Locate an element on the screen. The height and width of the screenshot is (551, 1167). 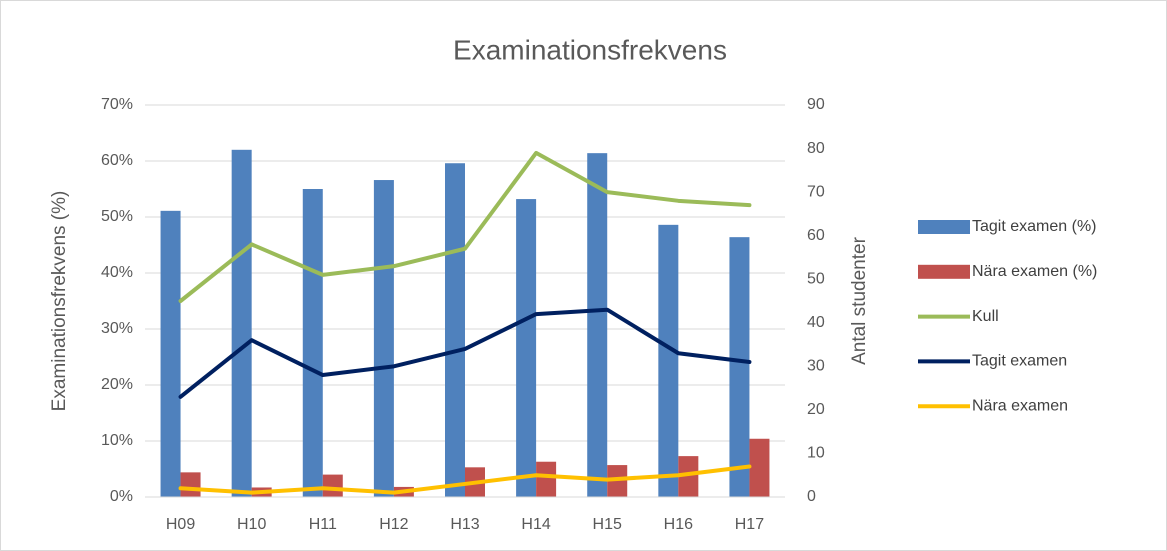
y-tick-label: 40% is located at coordinates (117, 272).